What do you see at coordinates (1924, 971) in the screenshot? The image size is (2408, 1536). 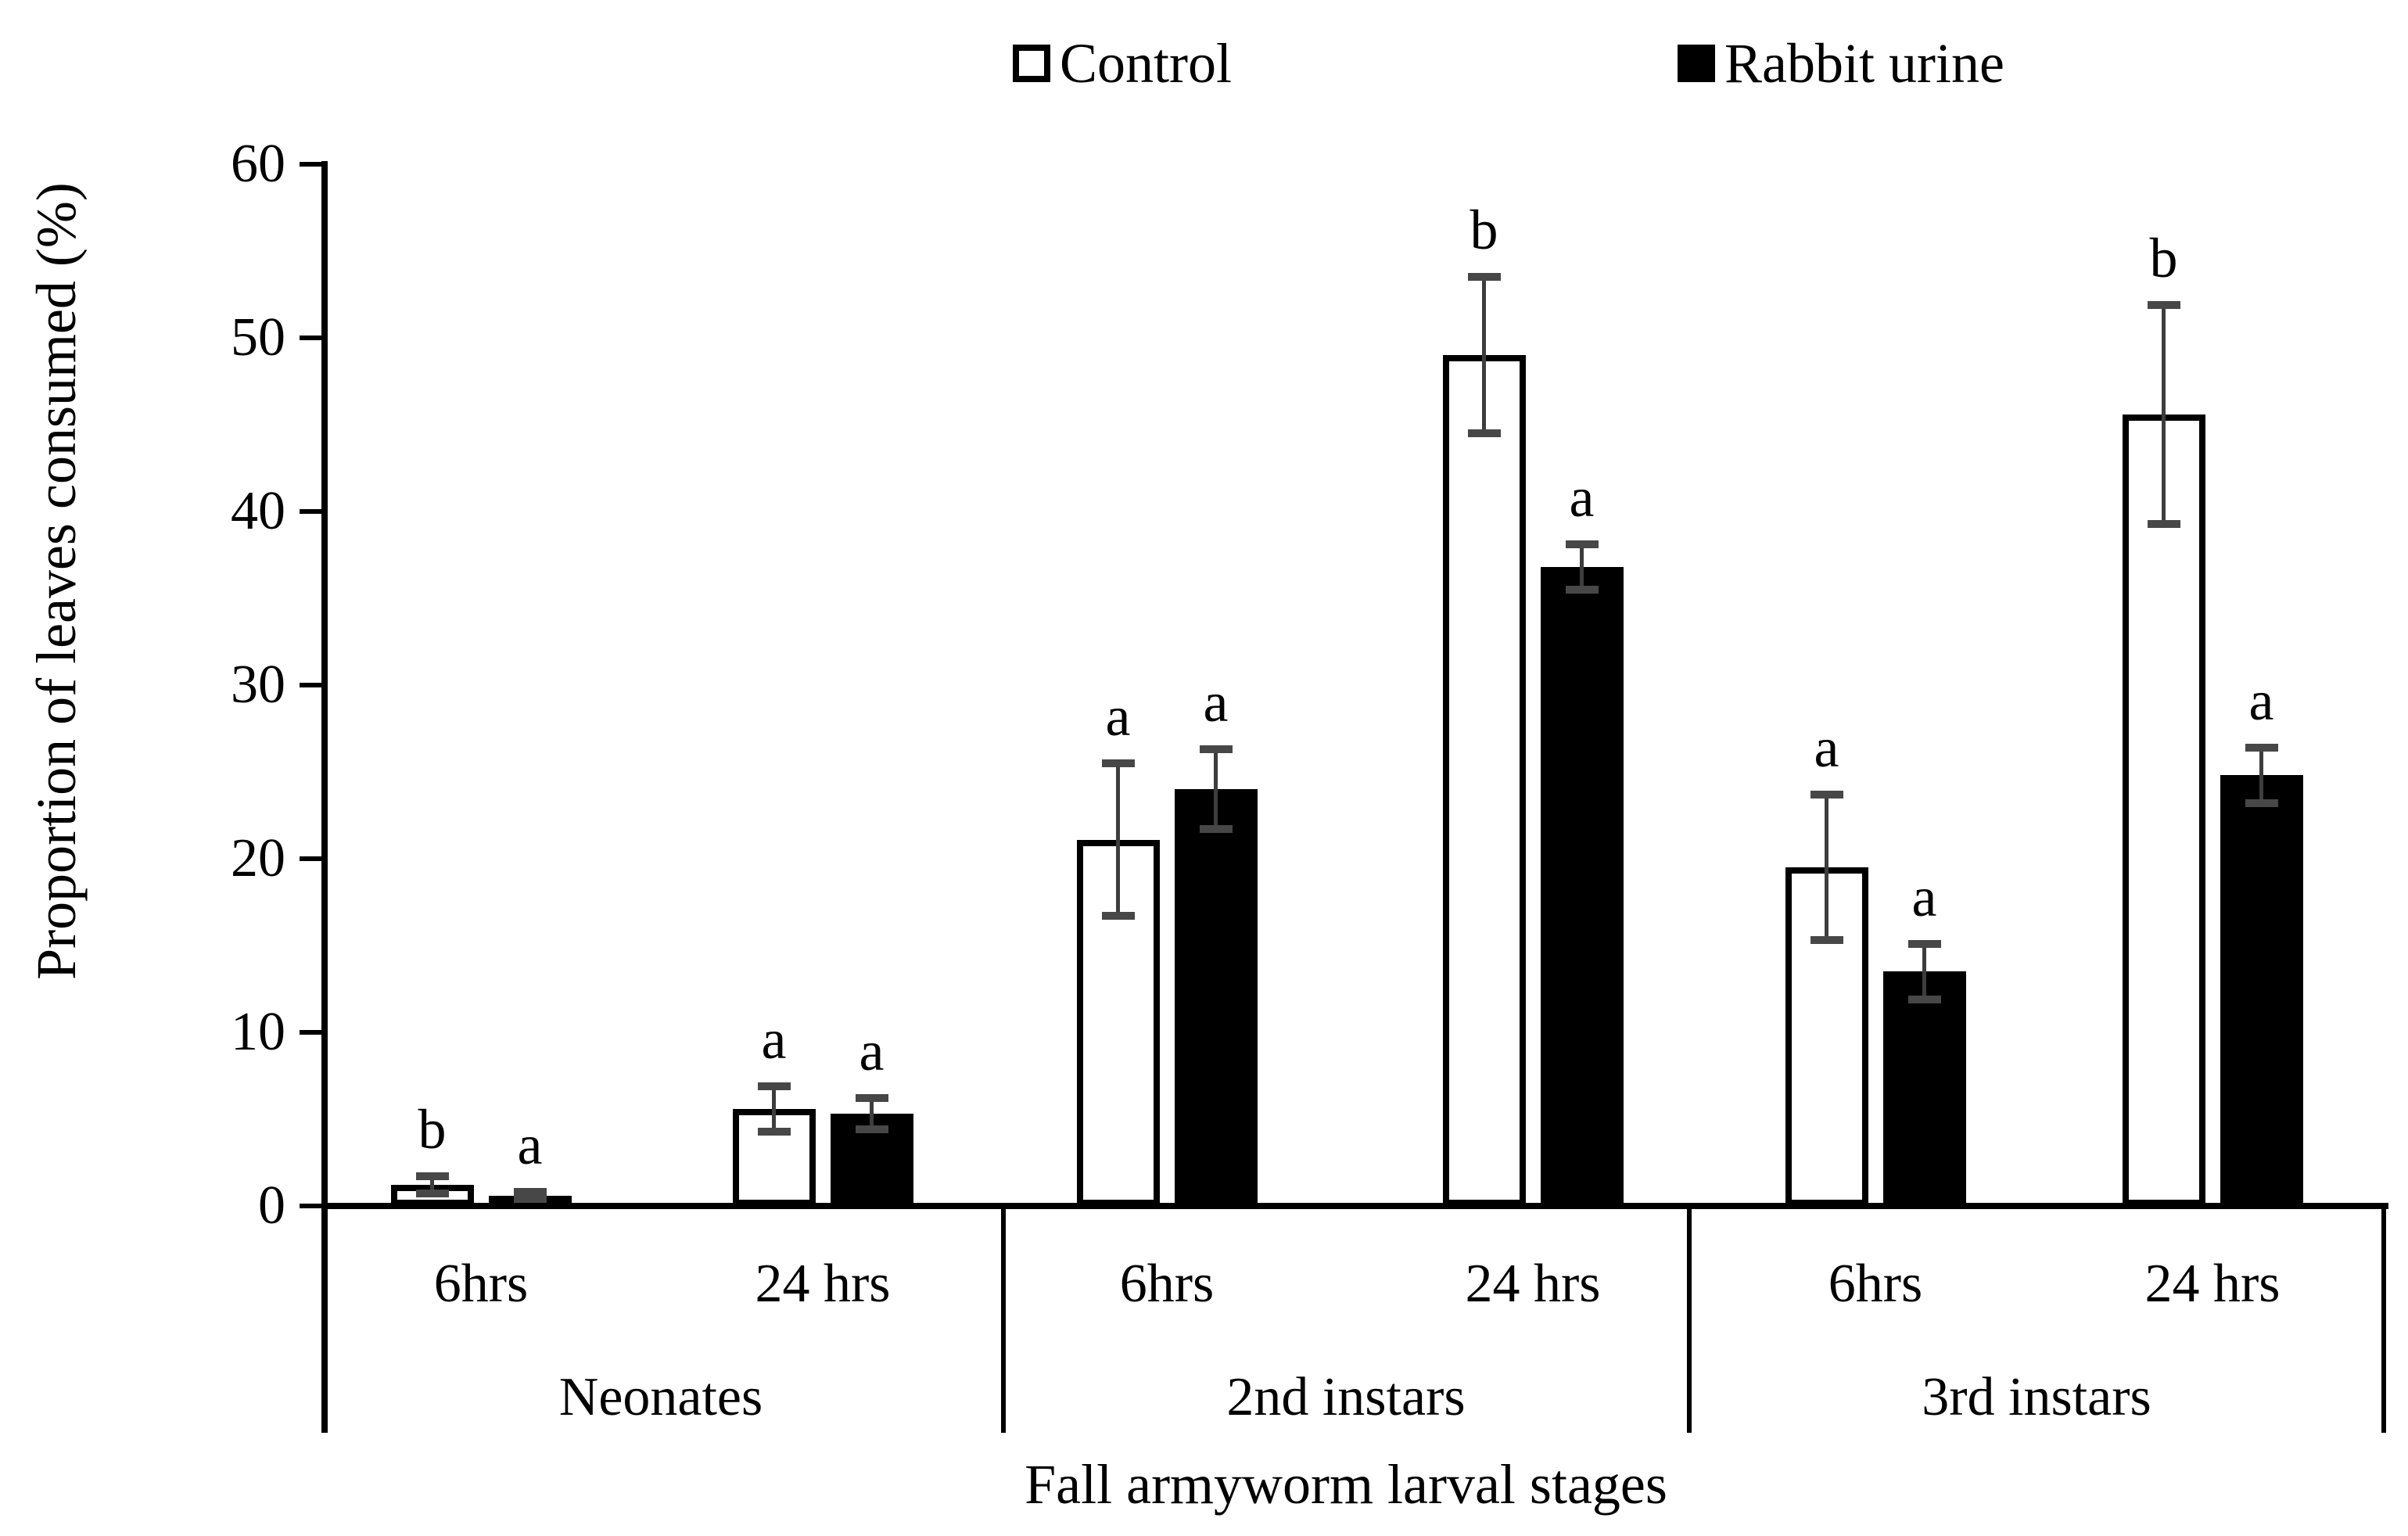 I see `error-bar-line-rabbit-urine-3rd-instars-6hrs` at bounding box center [1924, 971].